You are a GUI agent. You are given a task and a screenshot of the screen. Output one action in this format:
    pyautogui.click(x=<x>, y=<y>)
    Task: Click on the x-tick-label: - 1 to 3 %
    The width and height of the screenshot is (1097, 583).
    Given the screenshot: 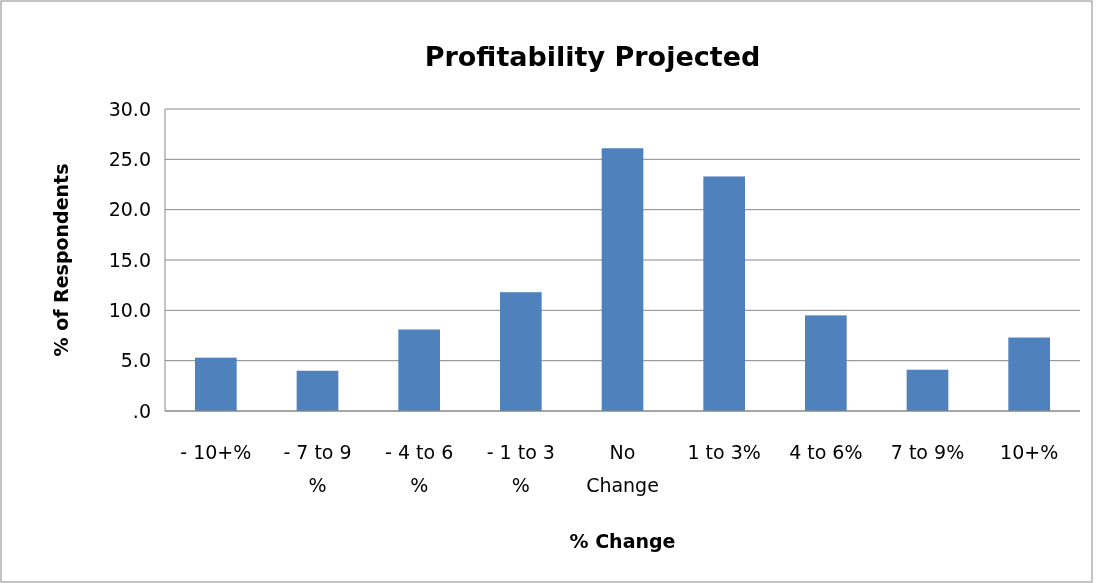 What is the action you would take?
    pyautogui.click(x=520, y=468)
    